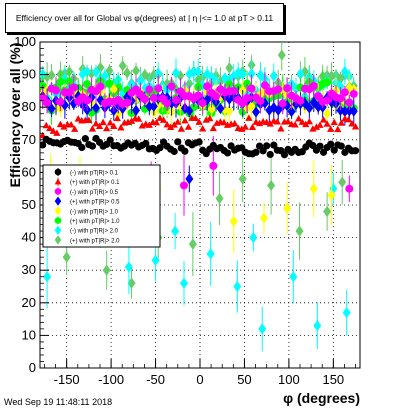 The image size is (400, 412). I want to click on legend-label: (+) with pT|R|> 0.1, so click(95, 183).